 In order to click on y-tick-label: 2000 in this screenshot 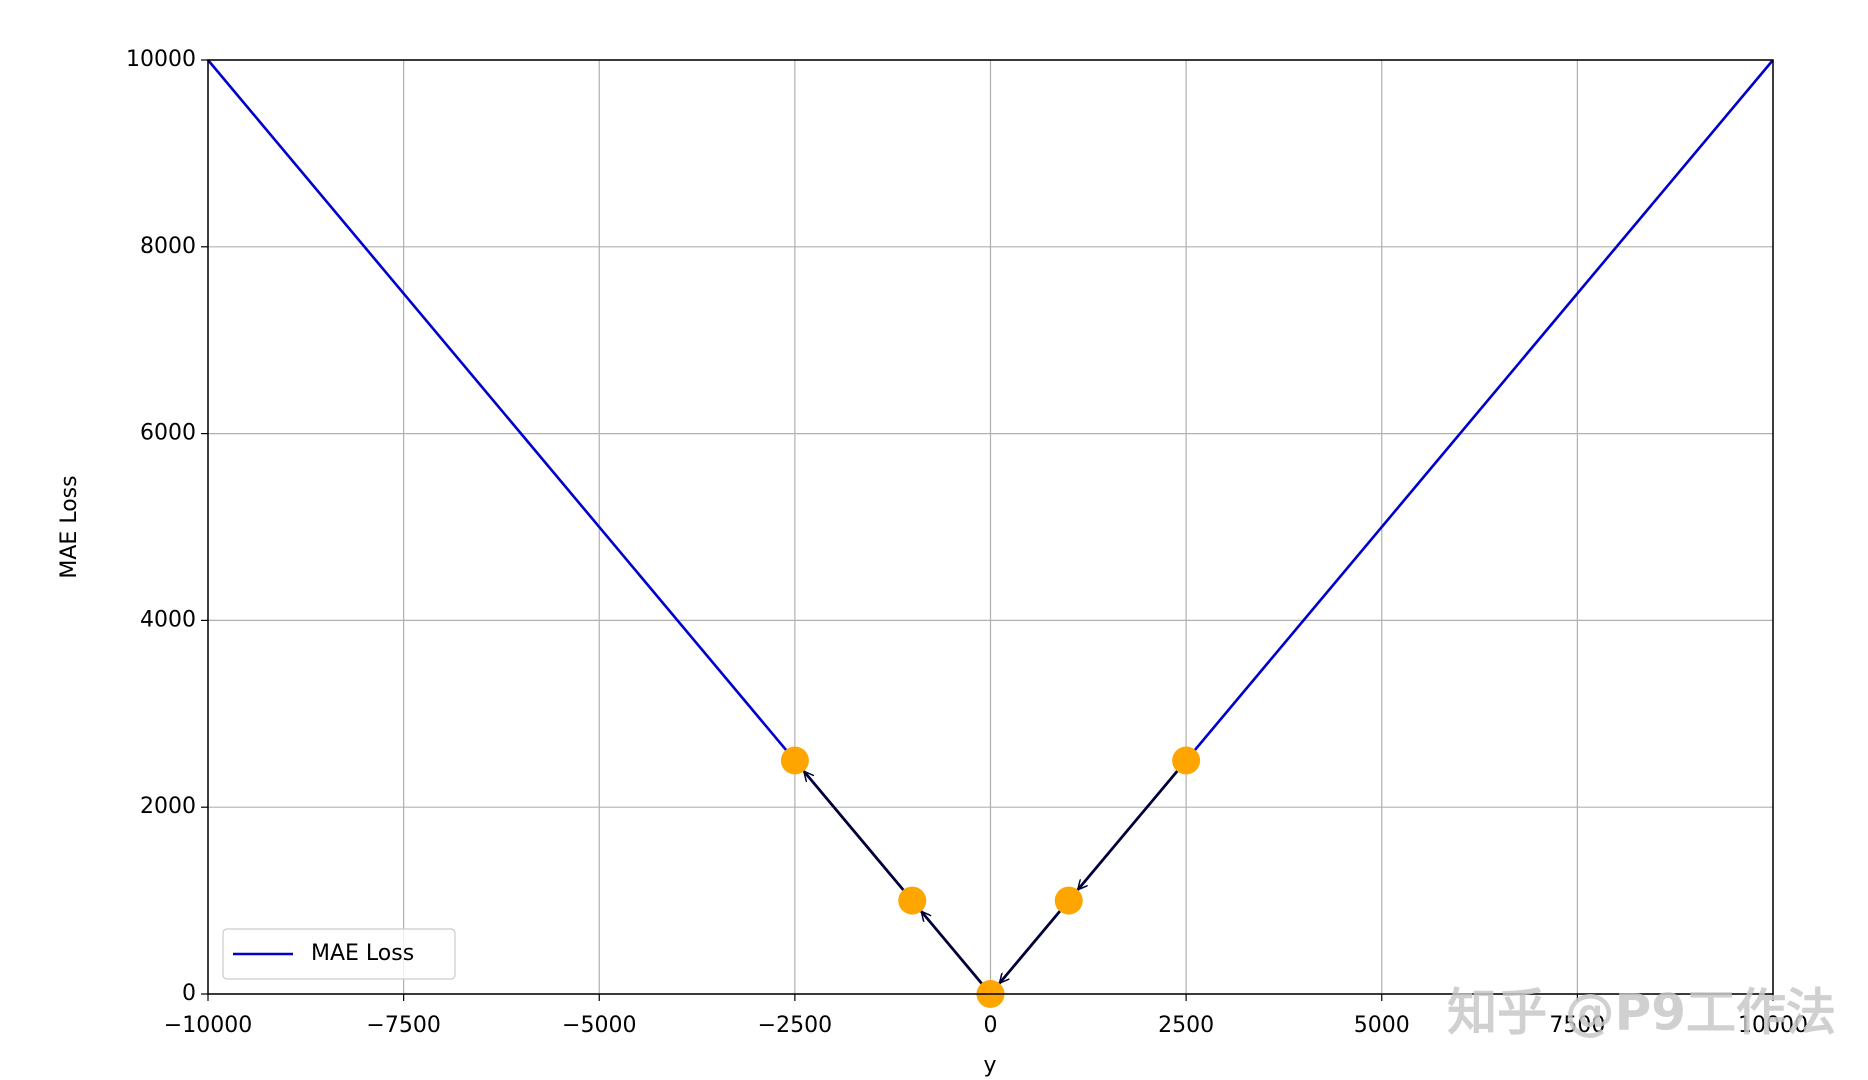, I will do `click(168, 806)`.